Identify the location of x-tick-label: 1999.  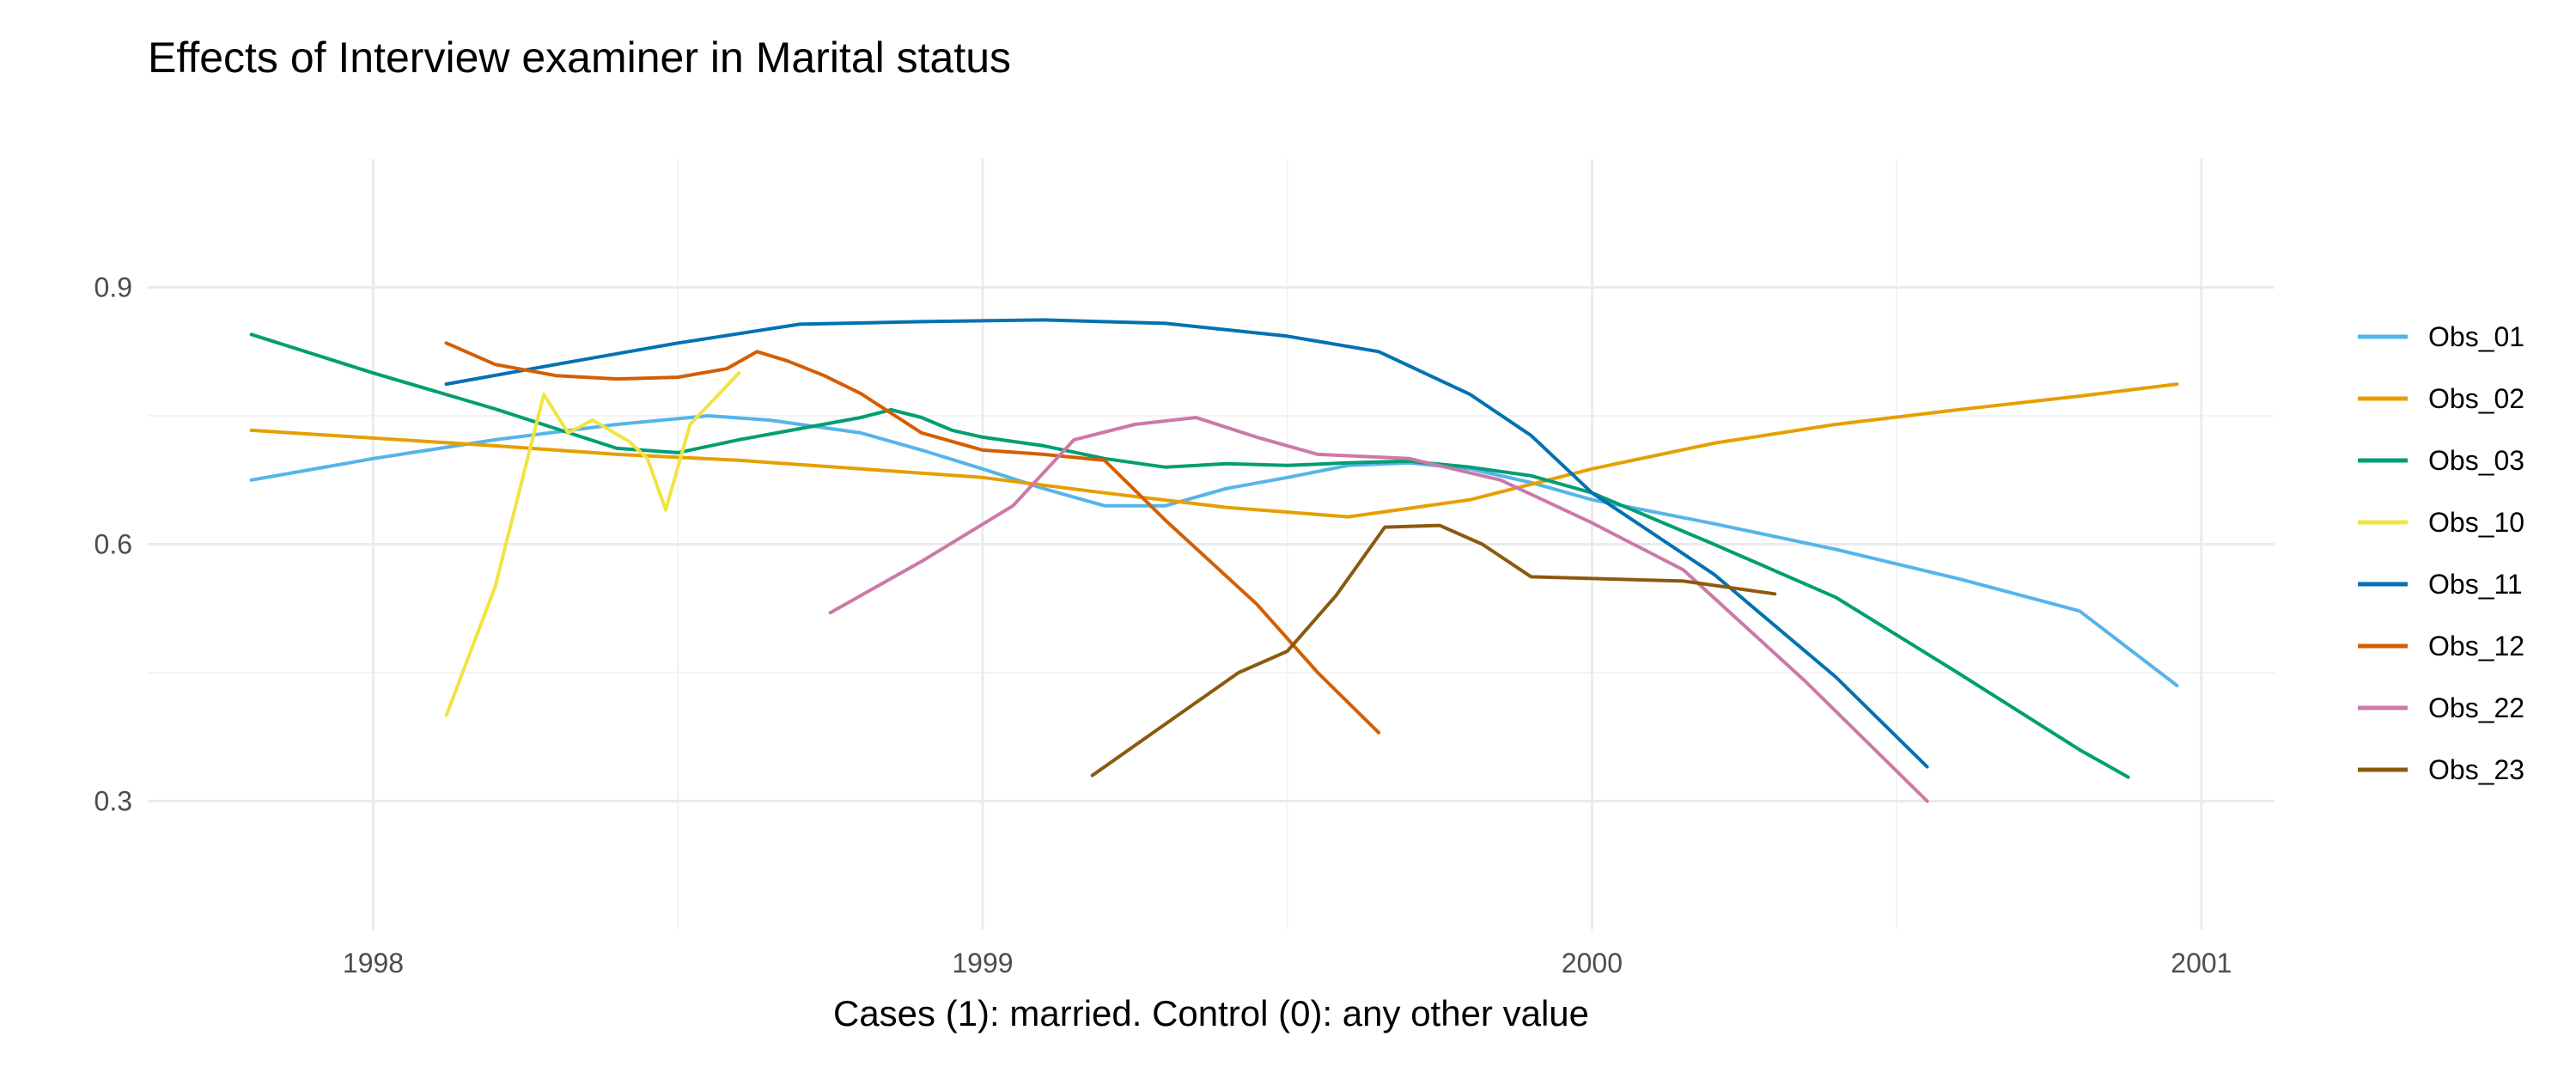
(982, 963).